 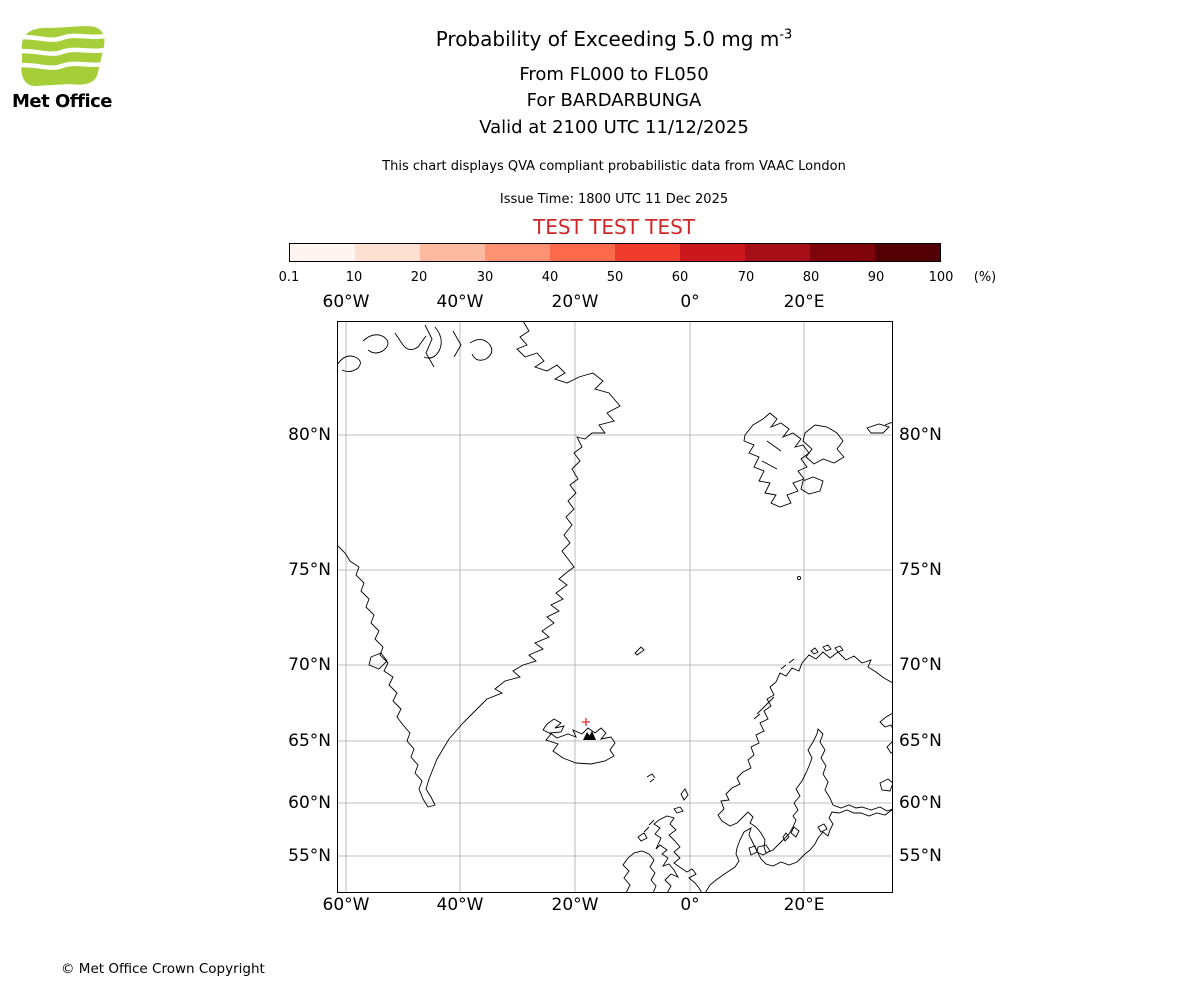 What do you see at coordinates (354, 277) in the screenshot?
I see `legend-tick: 10` at bounding box center [354, 277].